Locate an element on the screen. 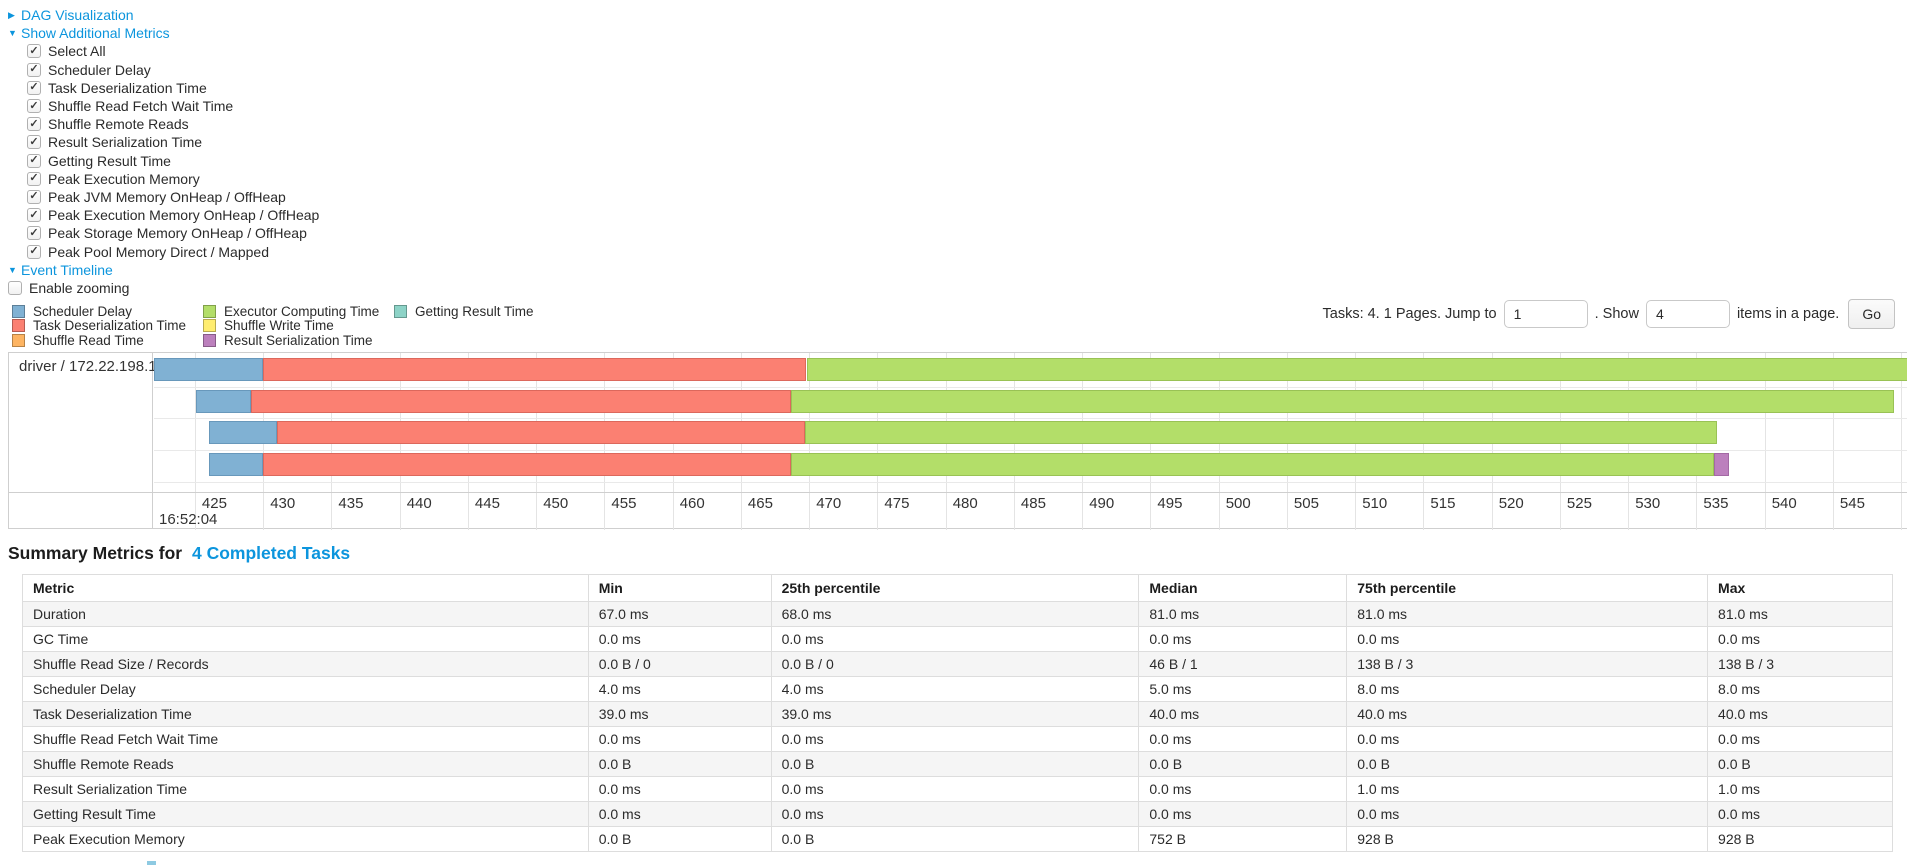 The width and height of the screenshot is (1907, 865). summary-metrics-heading: Summary Metrics for 4 Completed Tasks is located at coordinates (957, 553).